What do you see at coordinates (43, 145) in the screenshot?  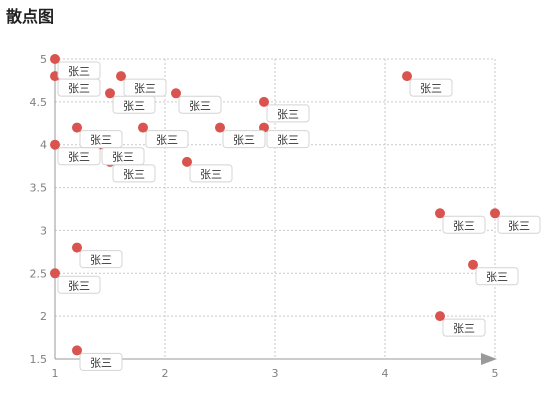 I see `y-tick-label: 4` at bounding box center [43, 145].